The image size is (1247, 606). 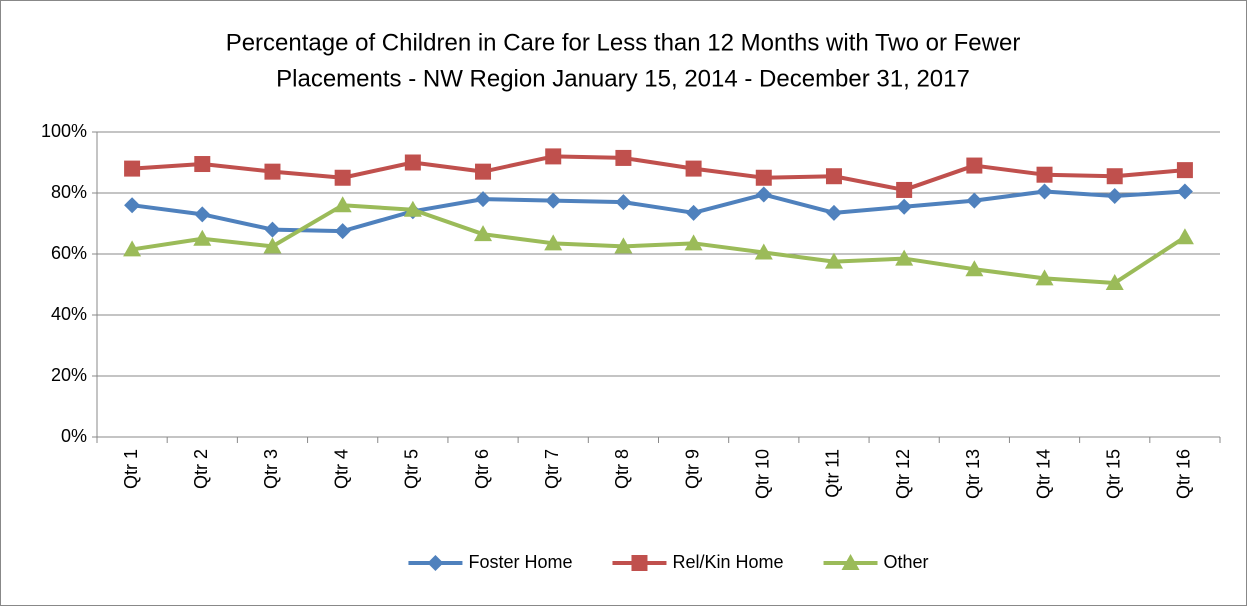 I want to click on y-tick-label: 60%, so click(x=69, y=253).